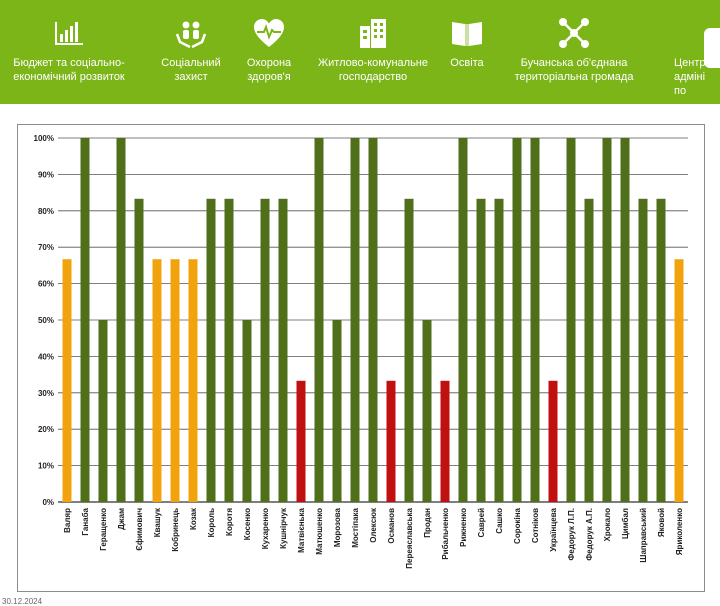 This screenshot has height=606, width=720. What do you see at coordinates (247, 524) in the screenshot?
I see `x-tick-label: Косенко` at bounding box center [247, 524].